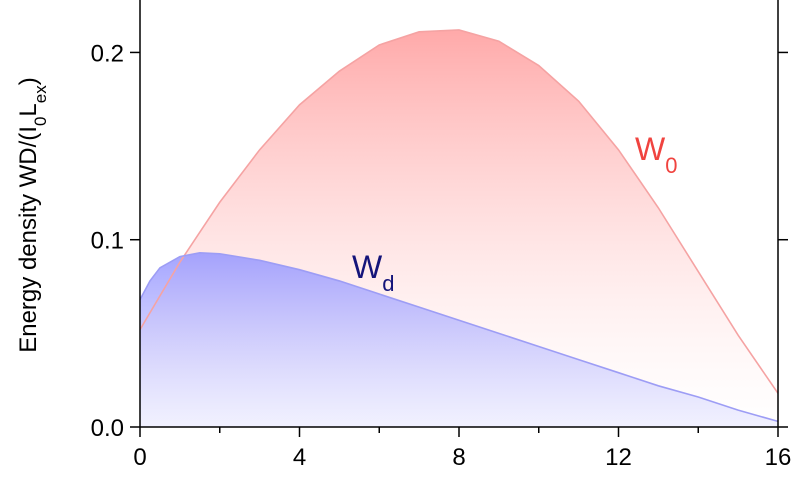 This screenshot has width=800, height=485. What do you see at coordinates (458, 457) in the screenshot?
I see `x-tick-label: 8` at bounding box center [458, 457].